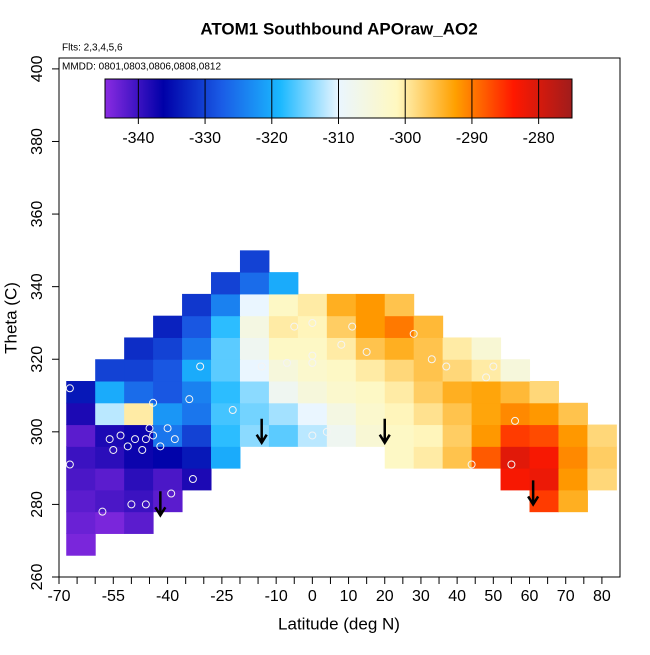 The height and width of the screenshot is (655, 650). I want to click on x-tick-label: 60, so click(530, 596).